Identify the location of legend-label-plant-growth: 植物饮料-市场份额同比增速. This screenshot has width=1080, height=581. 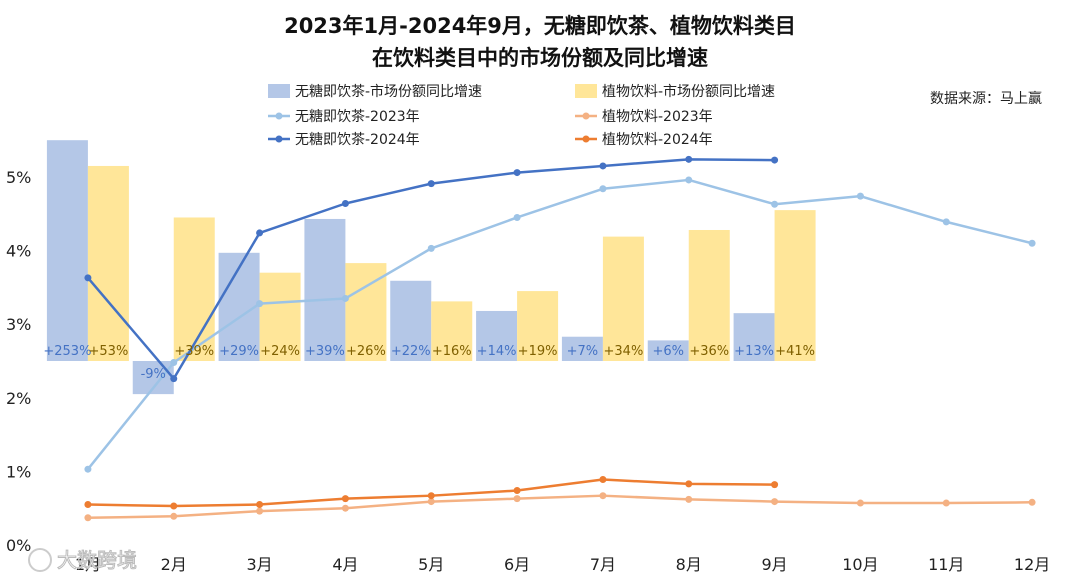
(688, 91).